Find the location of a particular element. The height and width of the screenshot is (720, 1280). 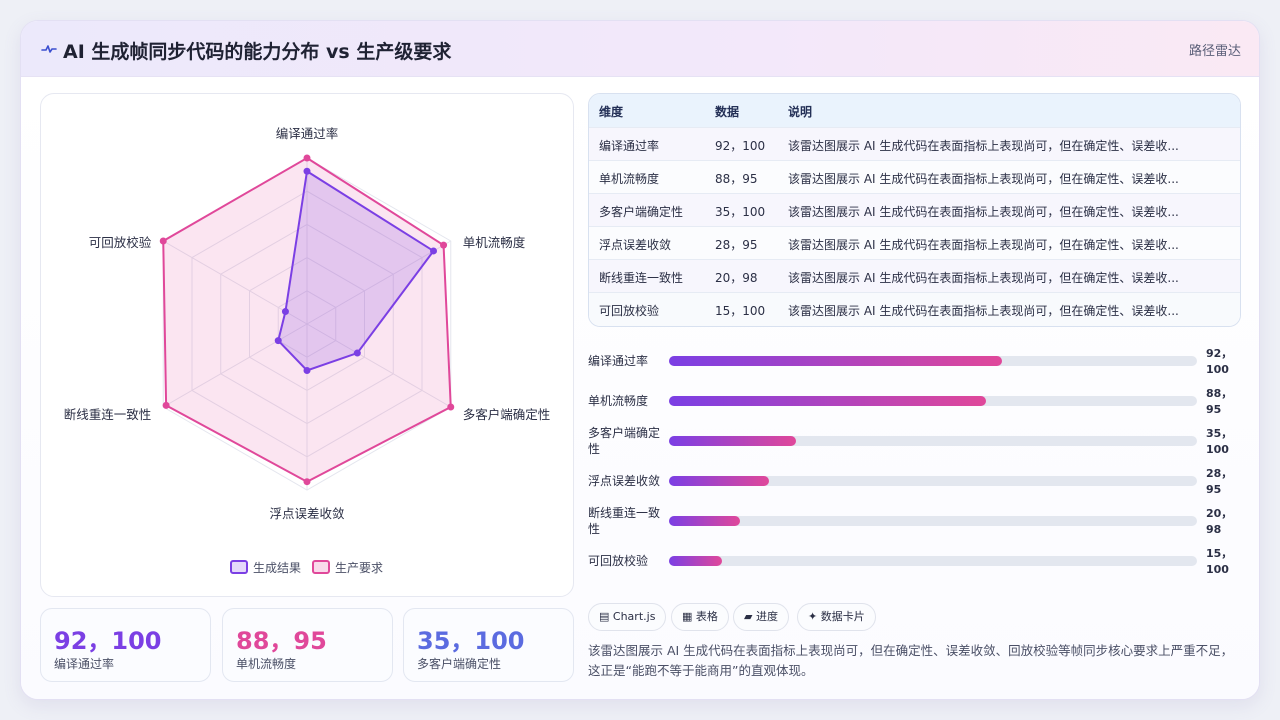

radar-axis-label: 单机流畅度 is located at coordinates (494, 242).